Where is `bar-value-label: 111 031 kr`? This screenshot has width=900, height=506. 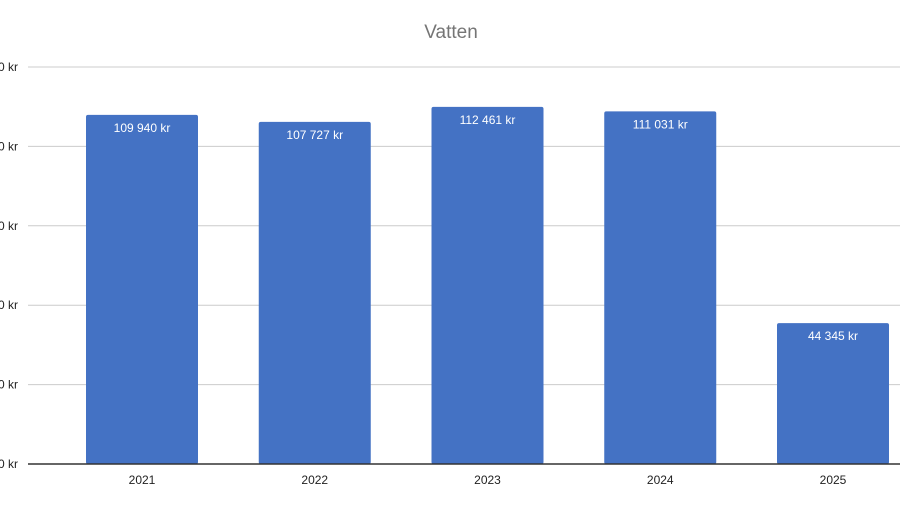
bar-value-label: 111 031 kr is located at coordinates (660, 124).